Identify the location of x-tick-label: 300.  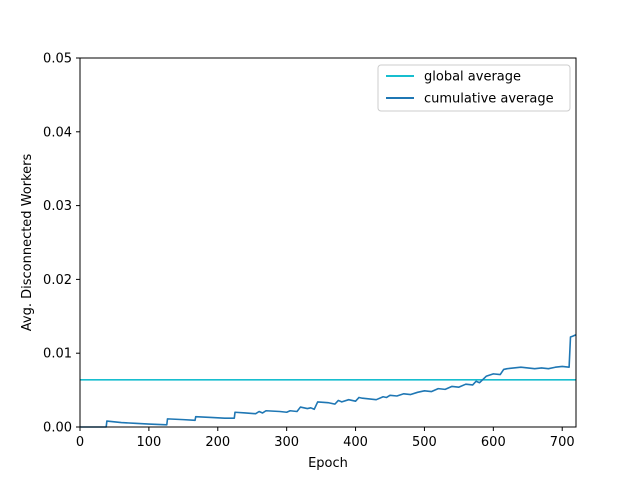
(286, 442).